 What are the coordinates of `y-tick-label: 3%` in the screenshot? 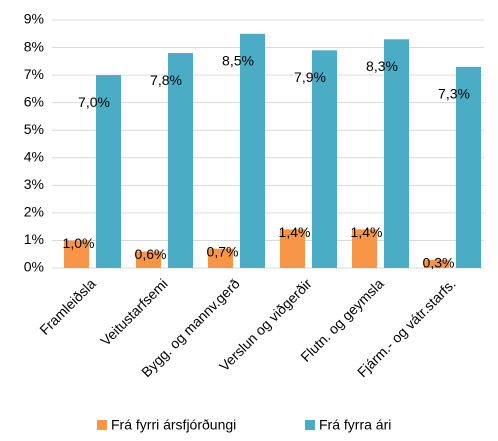 It's located at (34, 184).